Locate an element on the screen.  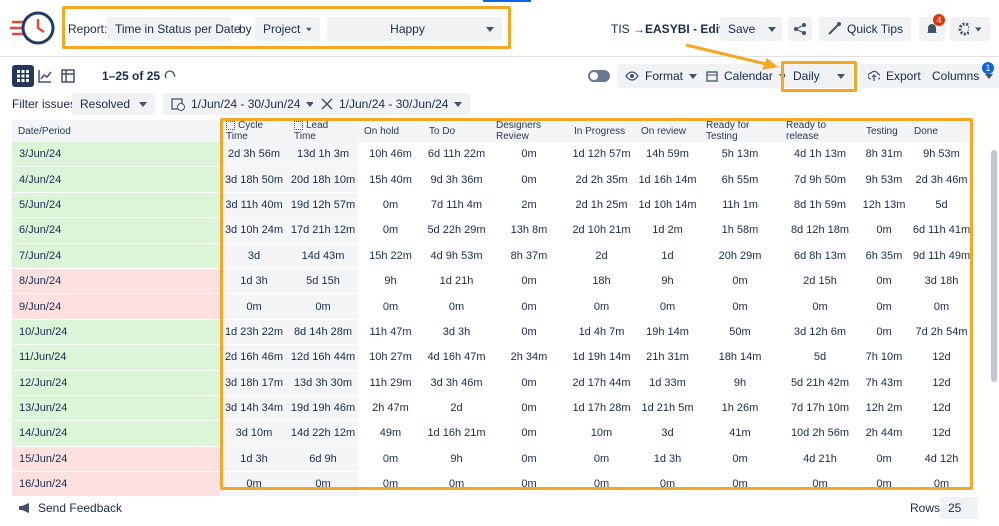
duration-cell: 6d 11h 22m is located at coordinates (456, 155).